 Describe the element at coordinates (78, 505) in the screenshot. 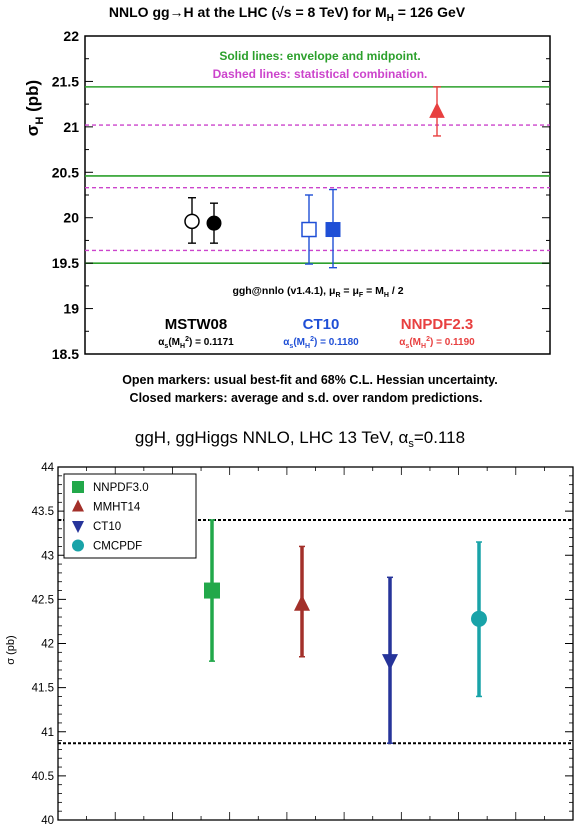

I see `legend-mmht14-symbol` at that location.